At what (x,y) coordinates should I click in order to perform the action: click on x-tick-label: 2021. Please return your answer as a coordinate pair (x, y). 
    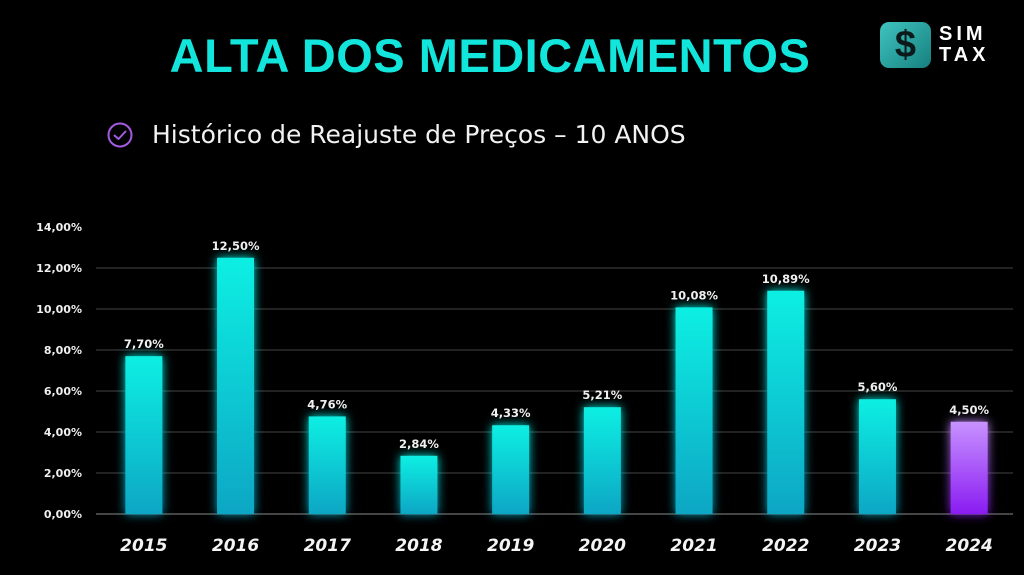
    Looking at the image, I should click on (693, 546).